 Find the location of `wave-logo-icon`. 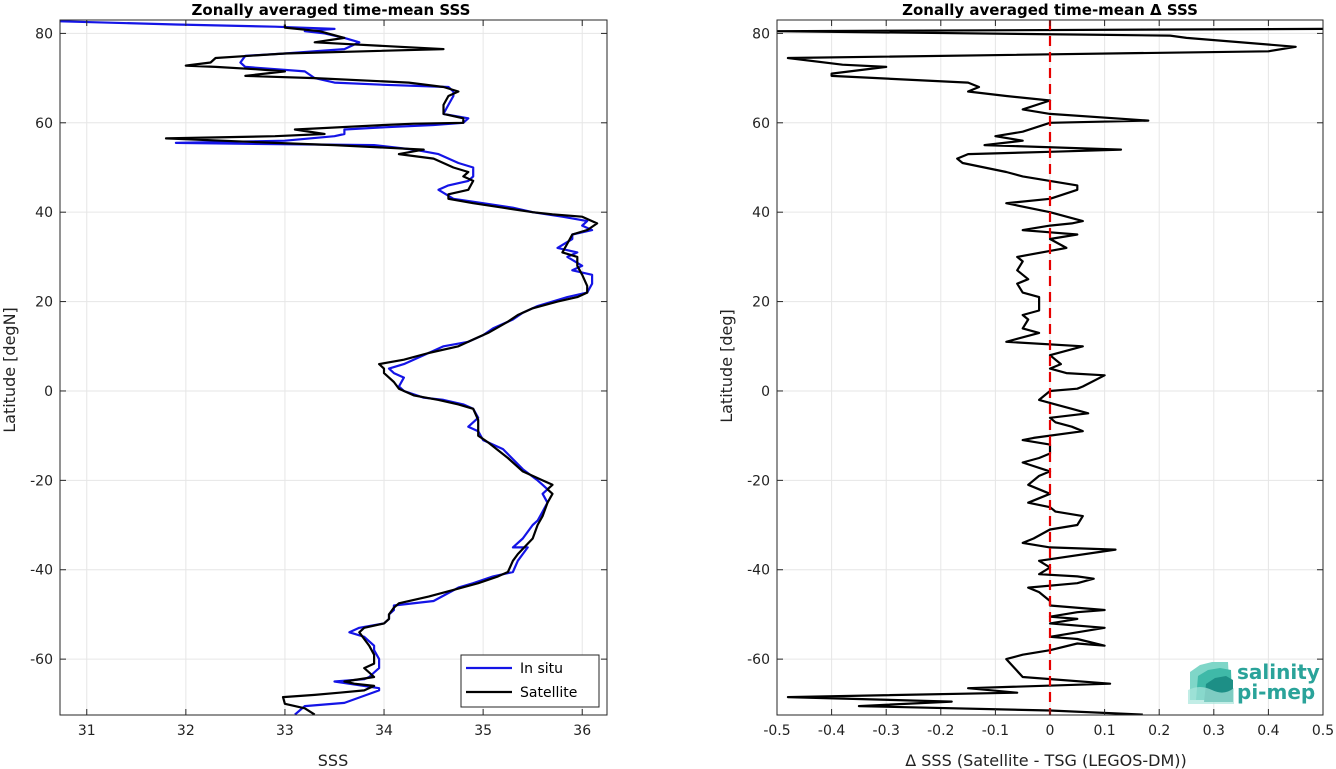

wave-logo-icon is located at coordinates (1211, 683).